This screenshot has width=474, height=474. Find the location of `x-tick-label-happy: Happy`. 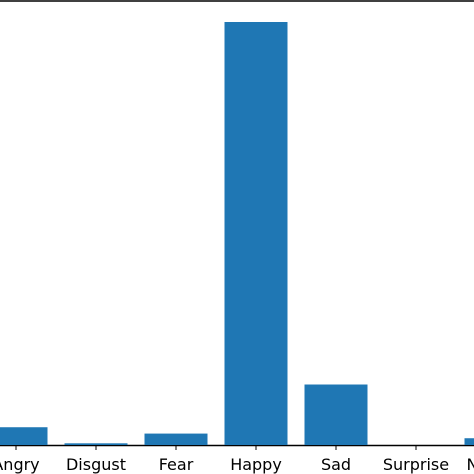

x-tick-label-happy: Happy is located at coordinates (256, 464).